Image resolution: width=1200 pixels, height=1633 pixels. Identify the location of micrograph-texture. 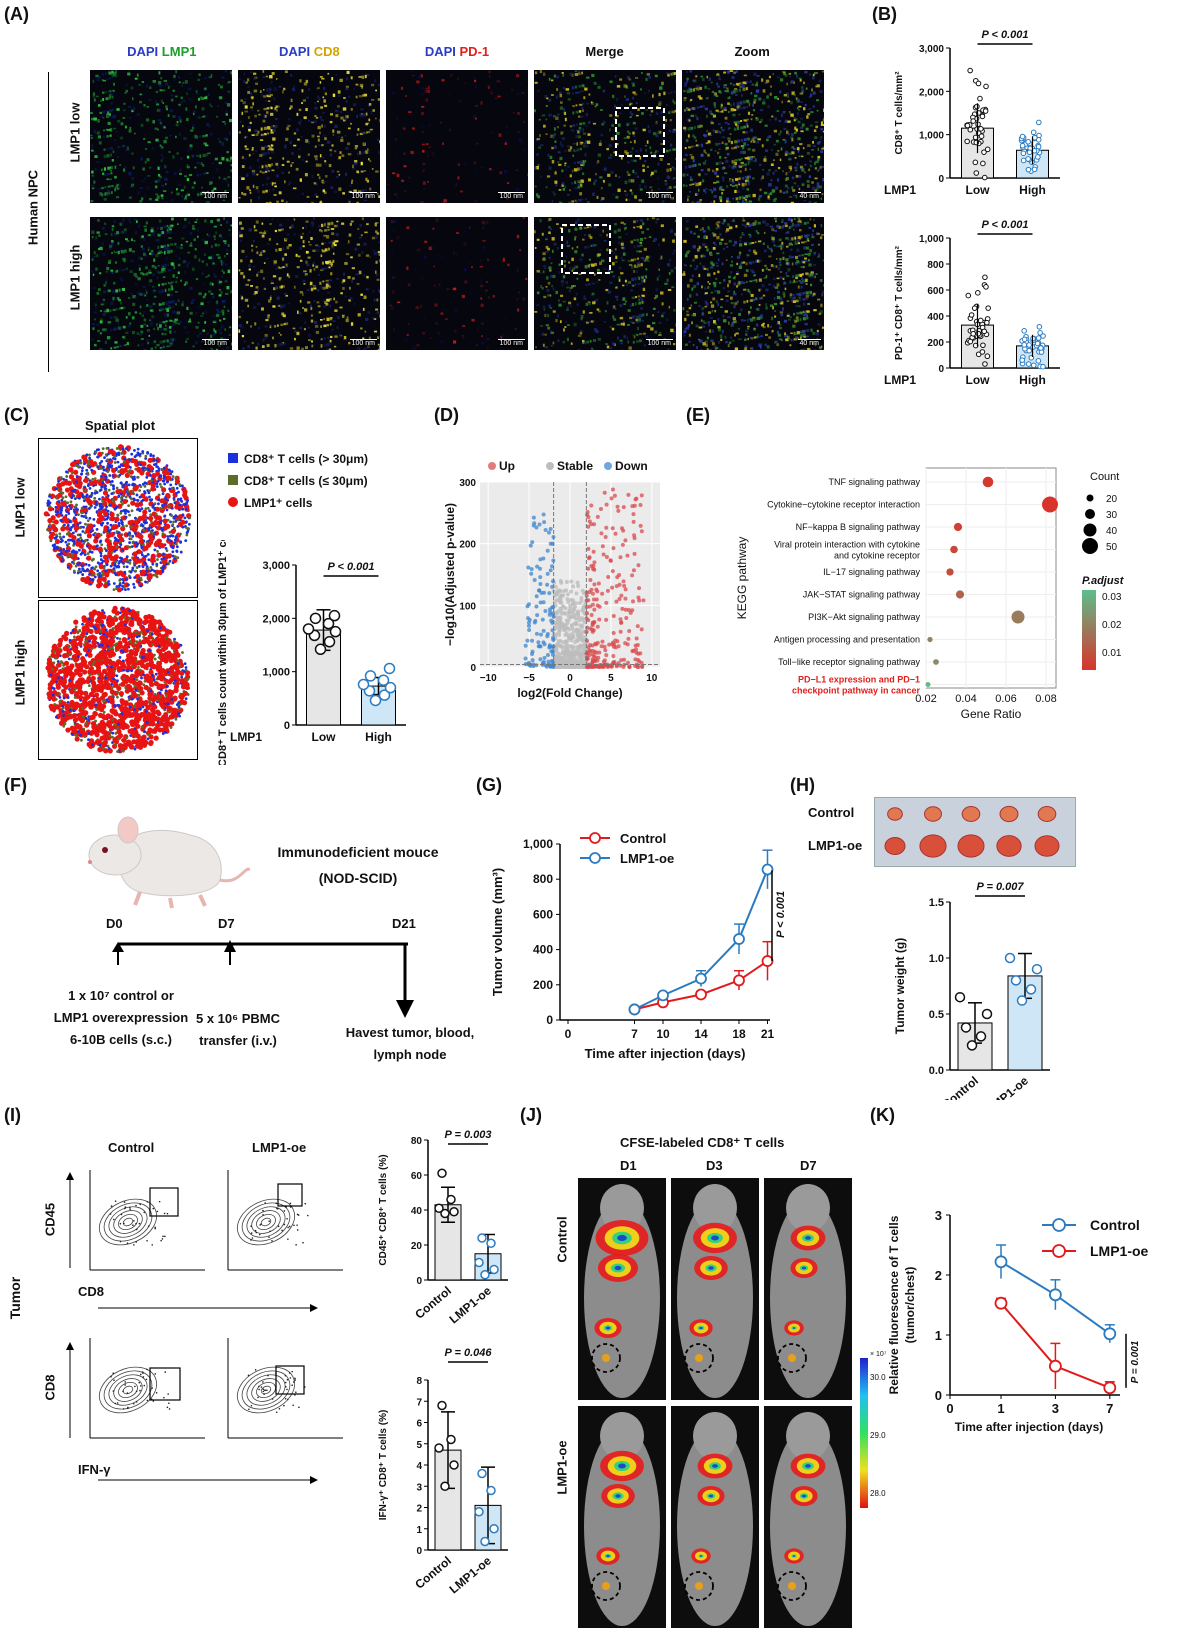
(605, 283).